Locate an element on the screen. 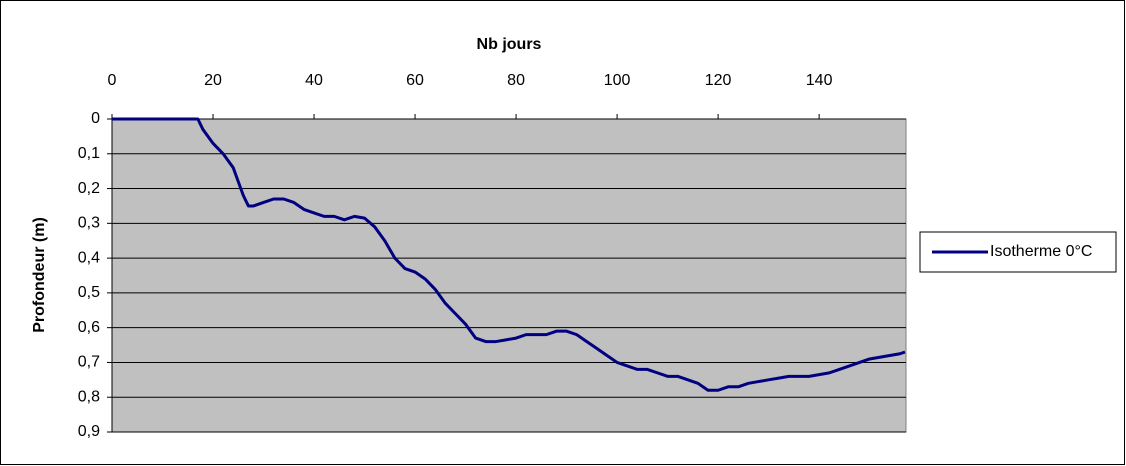 The image size is (1126, 466). x-tick-label: 80 is located at coordinates (516, 80).